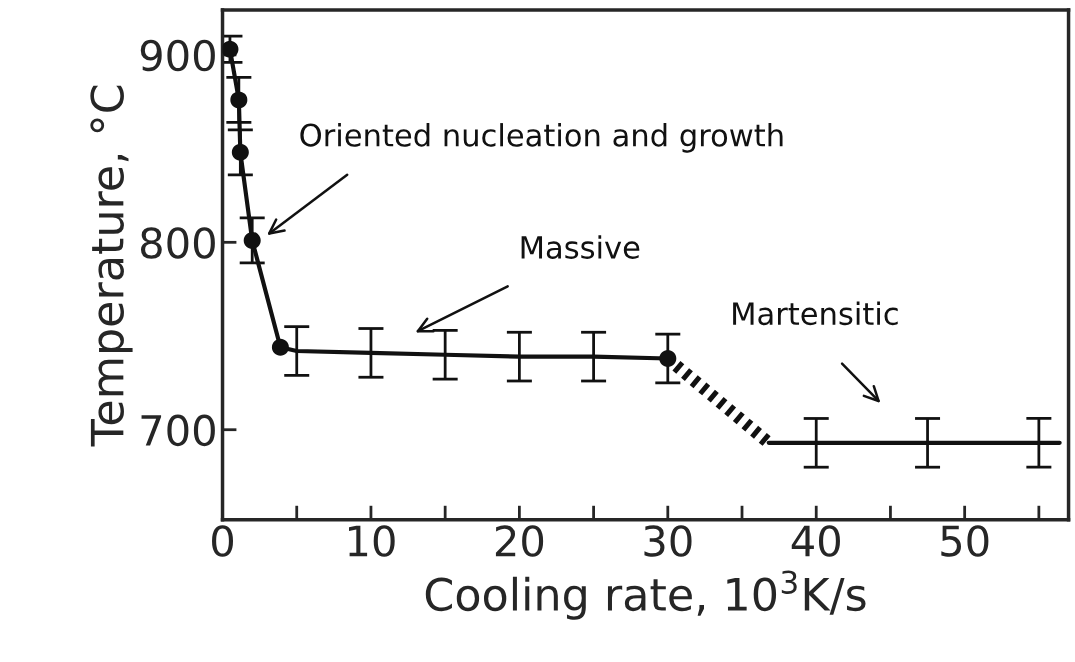 The width and height of the screenshot is (1075, 662). What do you see at coordinates (111, 266) in the screenshot?
I see `y-axis-title: Temperature, °C` at bounding box center [111, 266].